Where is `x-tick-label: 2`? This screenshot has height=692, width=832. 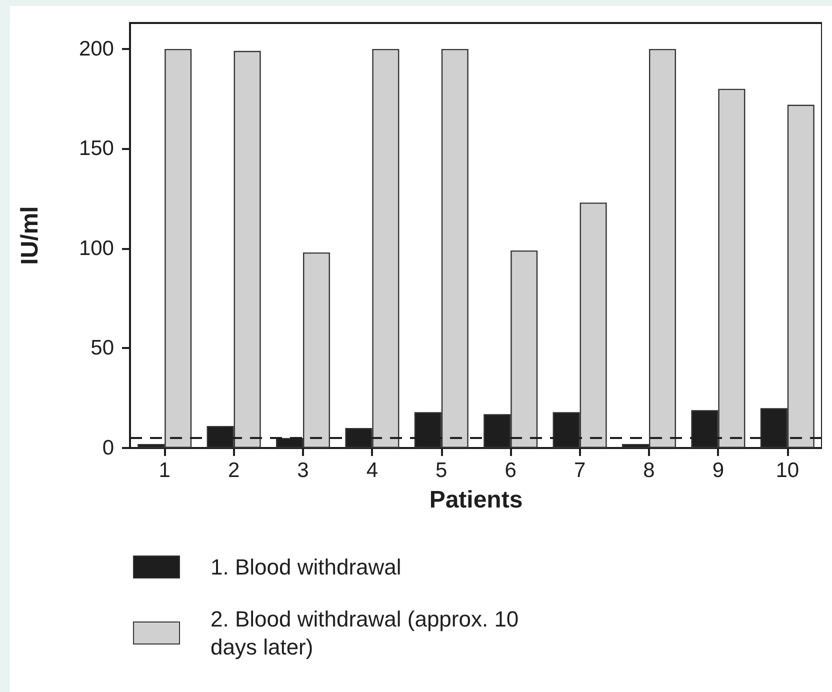
x-tick-label: 2 is located at coordinates (234, 470).